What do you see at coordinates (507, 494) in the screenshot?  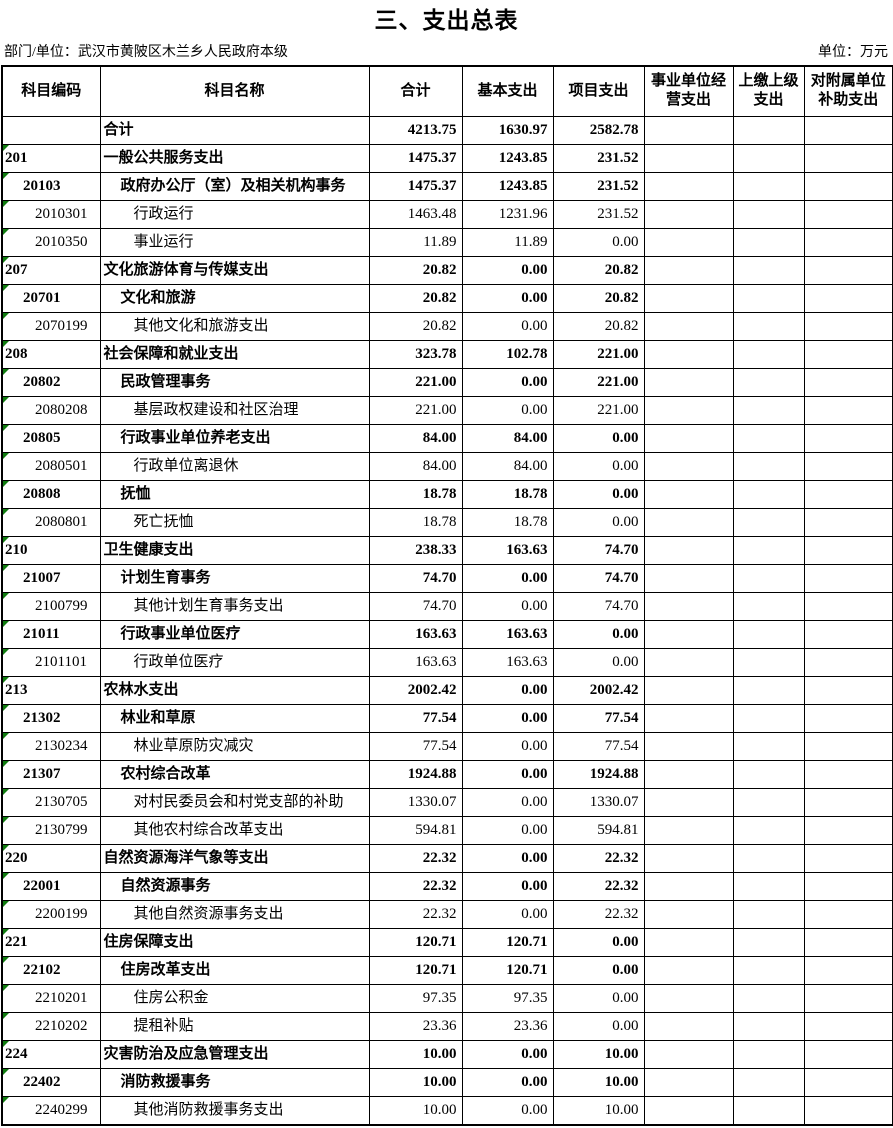 I see `basic-expenditure-cell: 18.78` at bounding box center [507, 494].